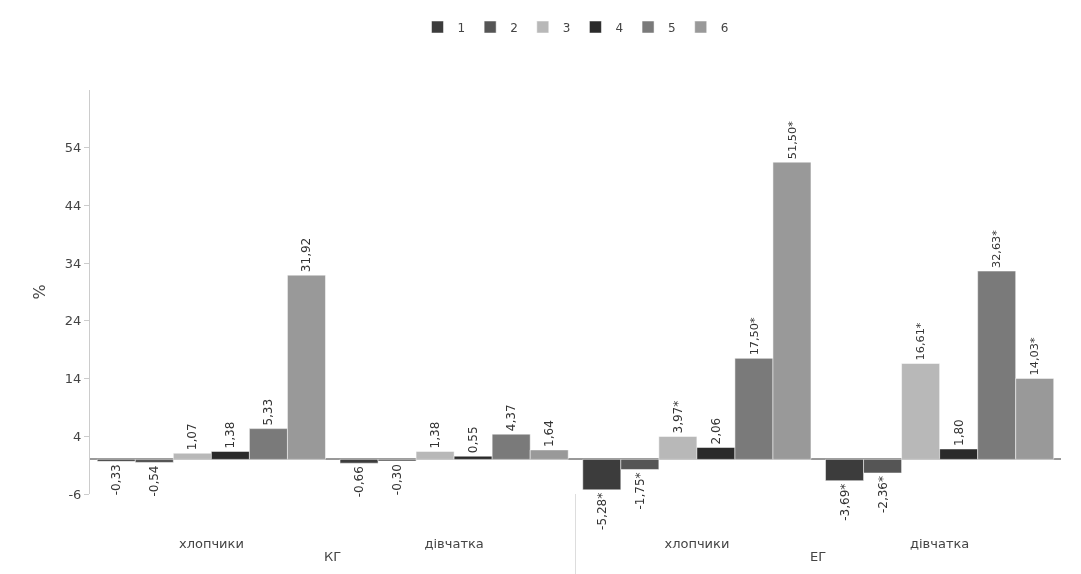  I want to click on data-label: 51,50*, so click(792, 140).